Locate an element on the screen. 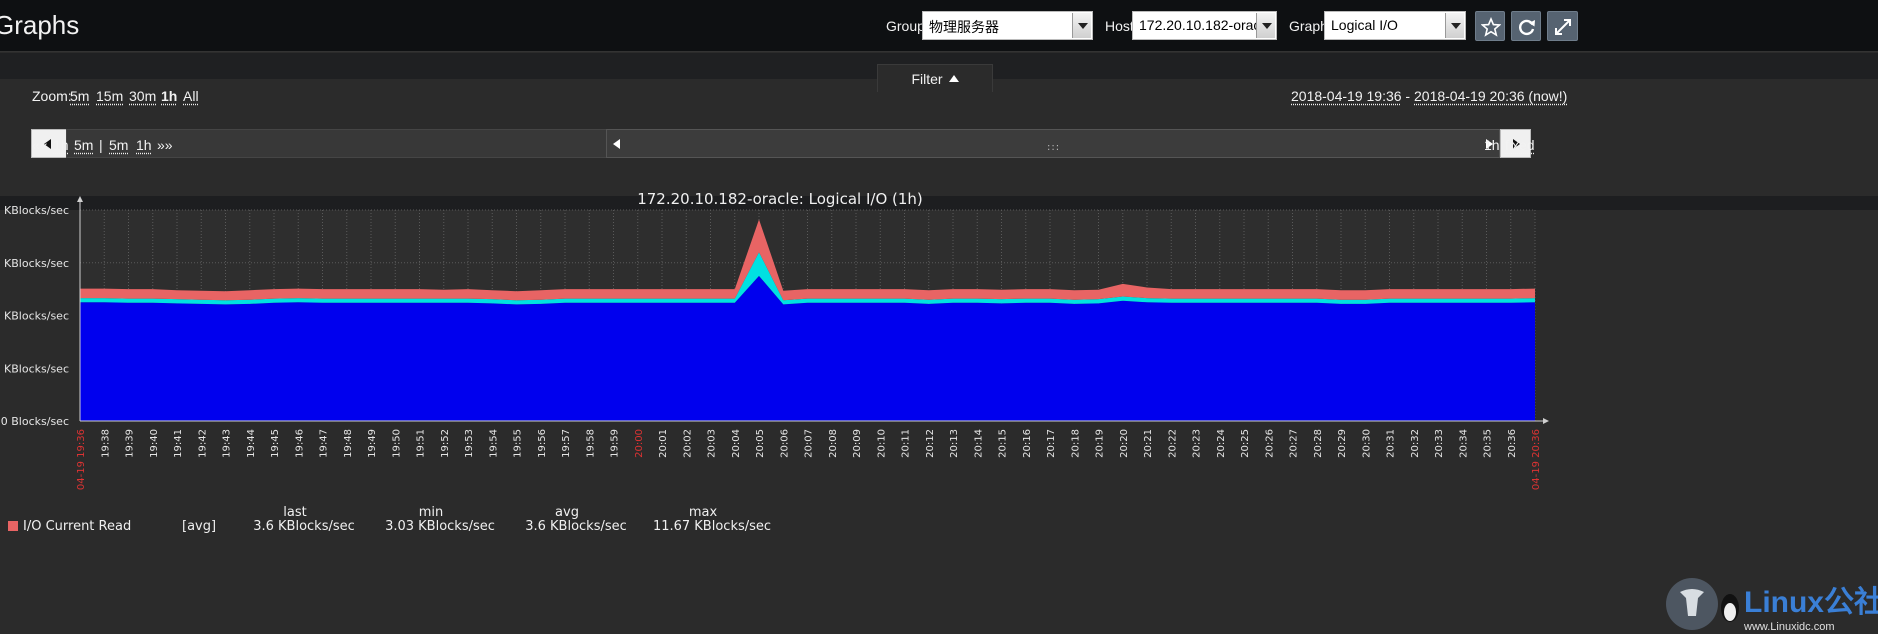 This screenshot has width=1878, height=634. x-tick-label: 20:06 is located at coordinates (784, 443).